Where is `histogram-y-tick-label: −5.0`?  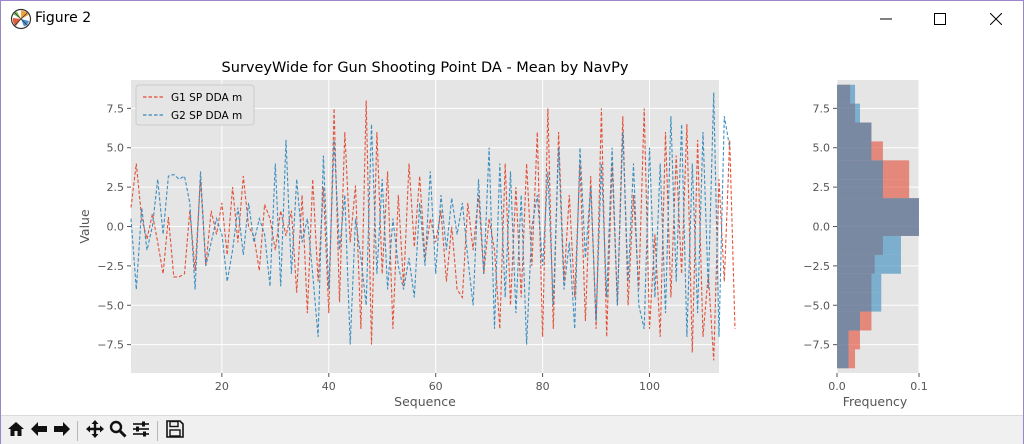 histogram-y-tick-label: −5.0 is located at coordinates (816, 305).